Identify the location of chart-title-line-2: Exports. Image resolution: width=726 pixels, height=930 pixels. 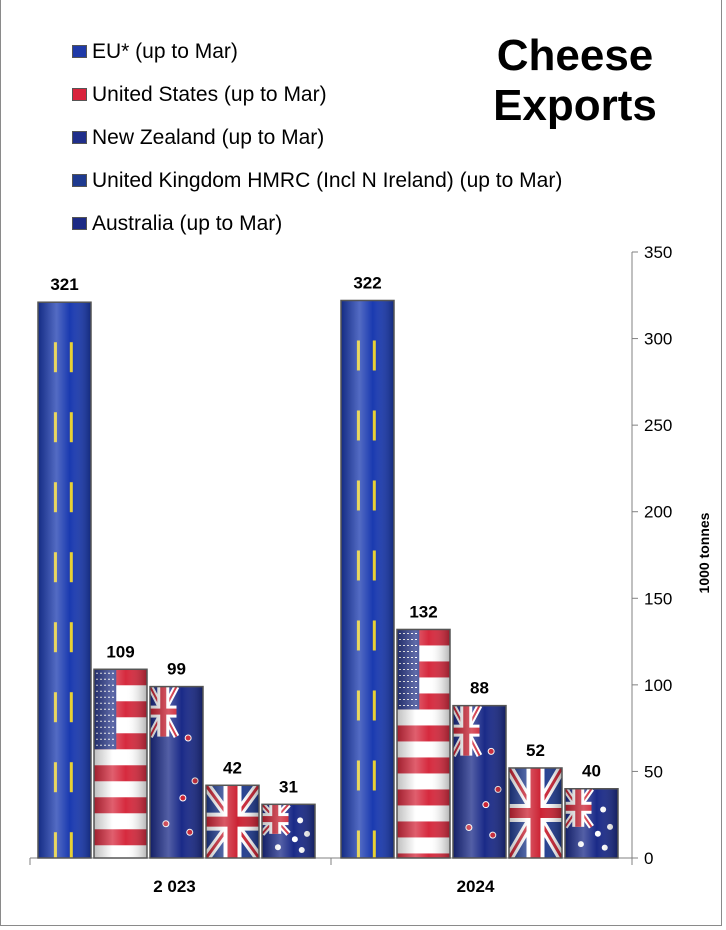
(575, 105).